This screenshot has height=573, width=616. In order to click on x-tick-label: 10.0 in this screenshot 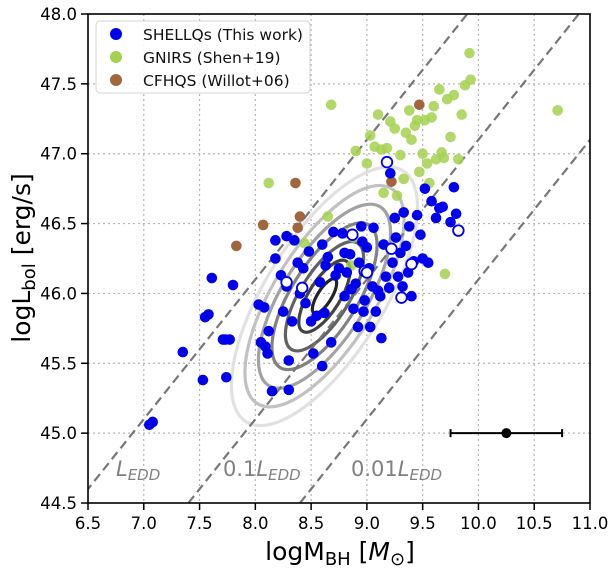, I will do `click(478, 523)`.